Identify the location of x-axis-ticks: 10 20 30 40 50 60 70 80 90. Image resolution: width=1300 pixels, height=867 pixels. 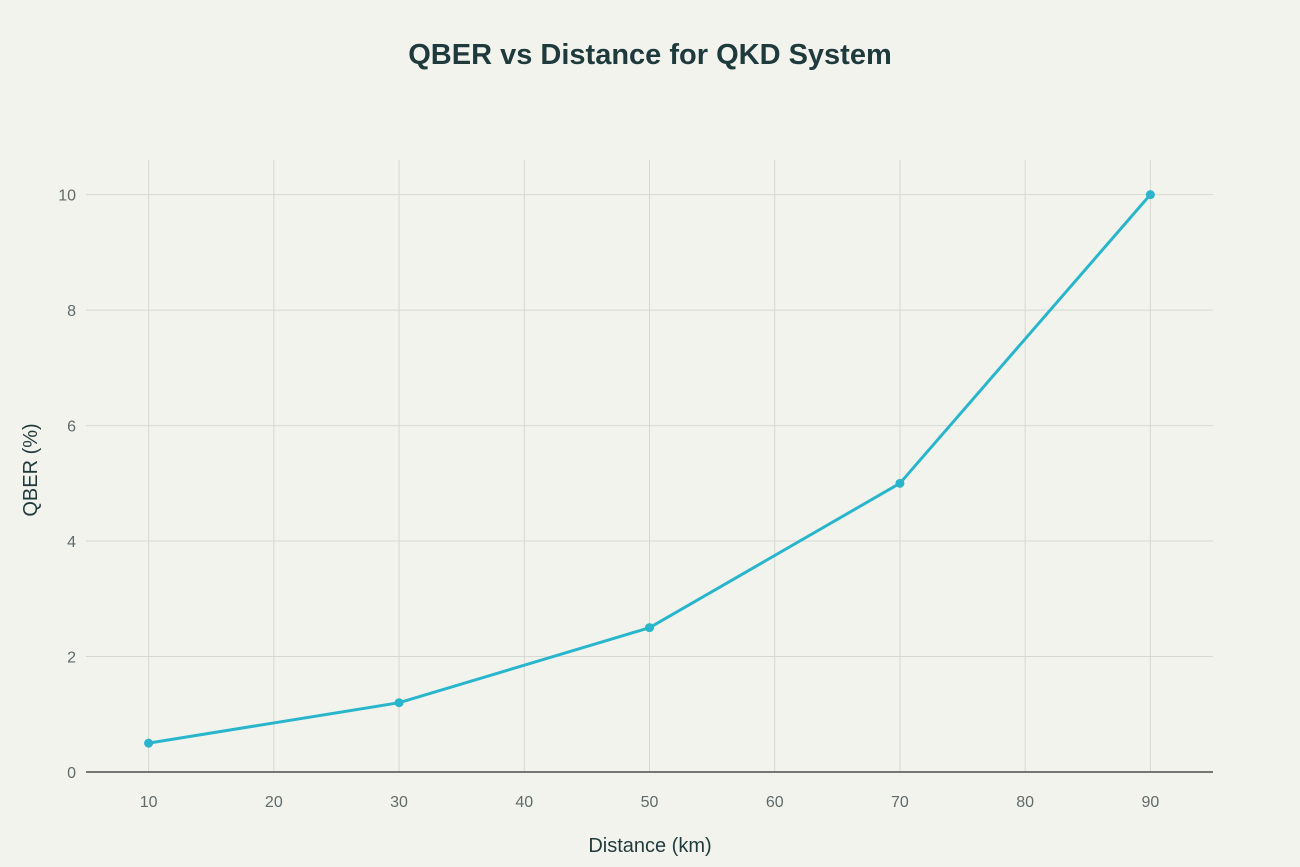
(650, 802).